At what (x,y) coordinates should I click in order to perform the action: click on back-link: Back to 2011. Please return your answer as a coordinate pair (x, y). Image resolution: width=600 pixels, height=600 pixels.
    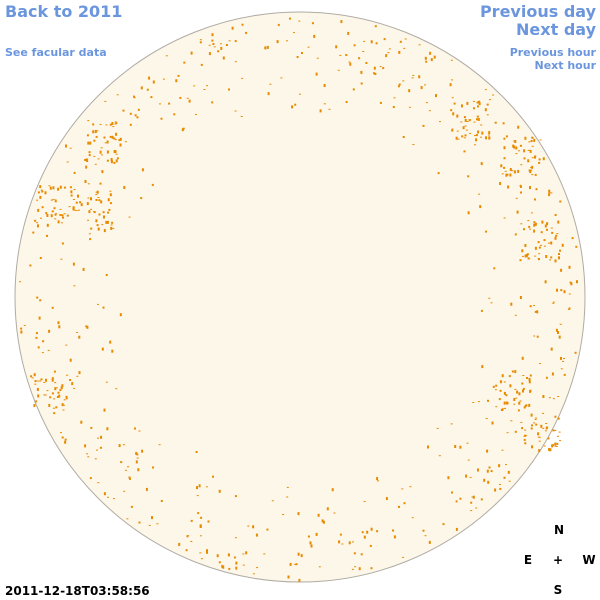
    Looking at the image, I should click on (63, 11).